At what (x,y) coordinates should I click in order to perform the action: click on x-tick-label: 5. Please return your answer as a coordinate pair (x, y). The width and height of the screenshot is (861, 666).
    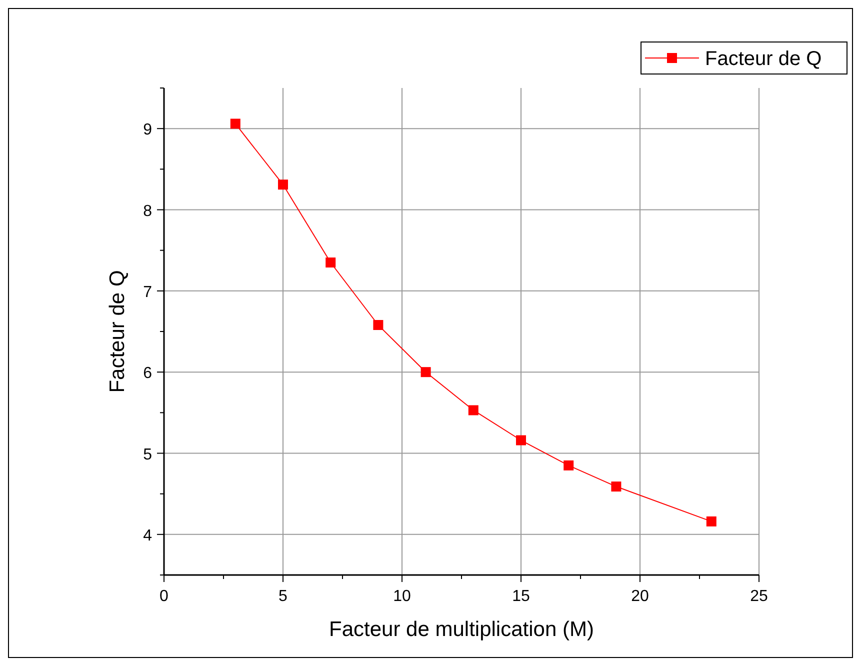
    Looking at the image, I should click on (283, 596).